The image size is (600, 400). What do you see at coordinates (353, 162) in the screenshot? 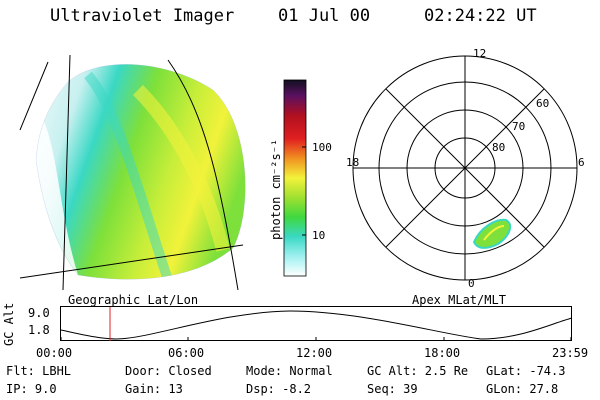
I see `mlt-label-18: 18` at bounding box center [353, 162].